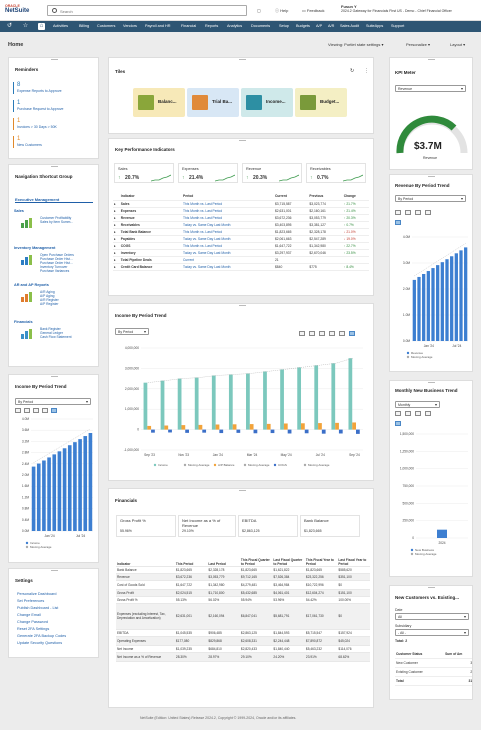 The image size is (481, 730). What do you see at coordinates (41, 26) in the screenshot?
I see `home-icon: ⌂` at bounding box center [41, 26].